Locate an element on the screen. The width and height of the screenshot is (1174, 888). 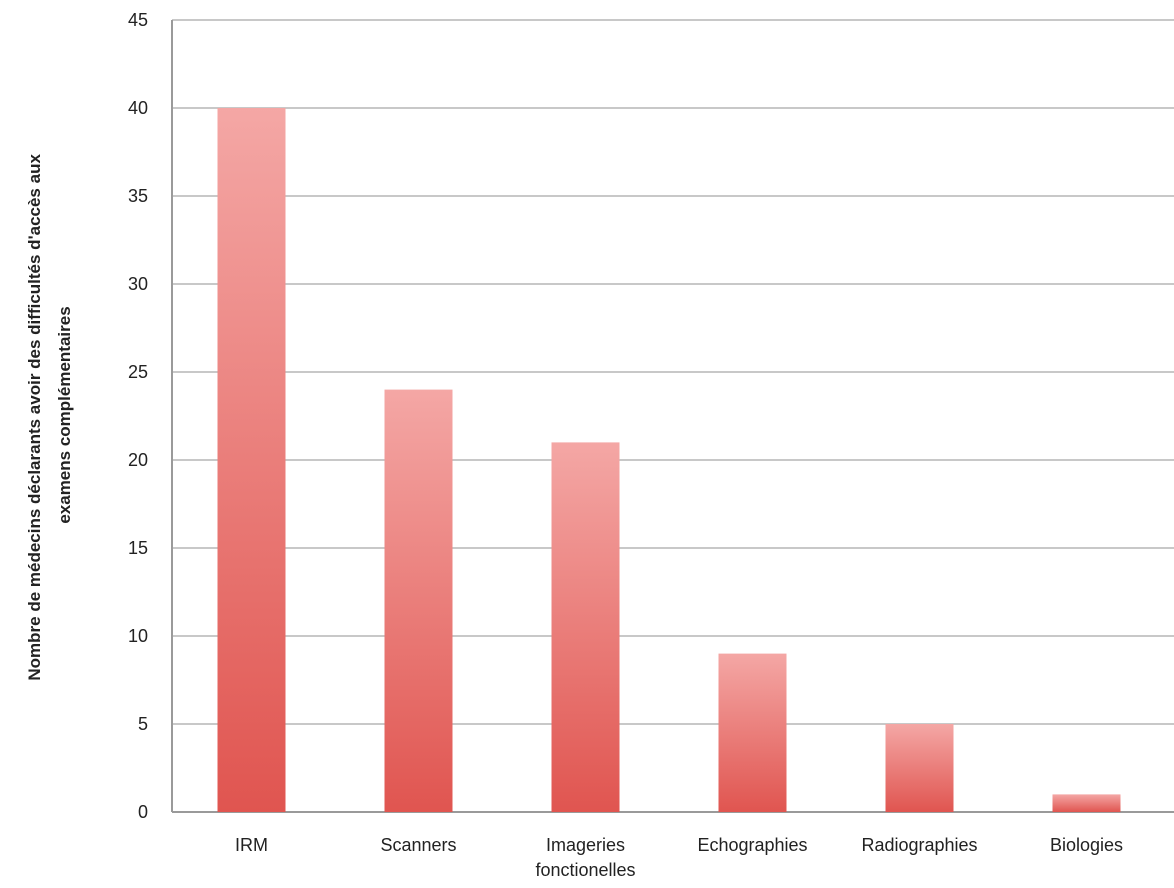
bar-biologies is located at coordinates (1086, 803).